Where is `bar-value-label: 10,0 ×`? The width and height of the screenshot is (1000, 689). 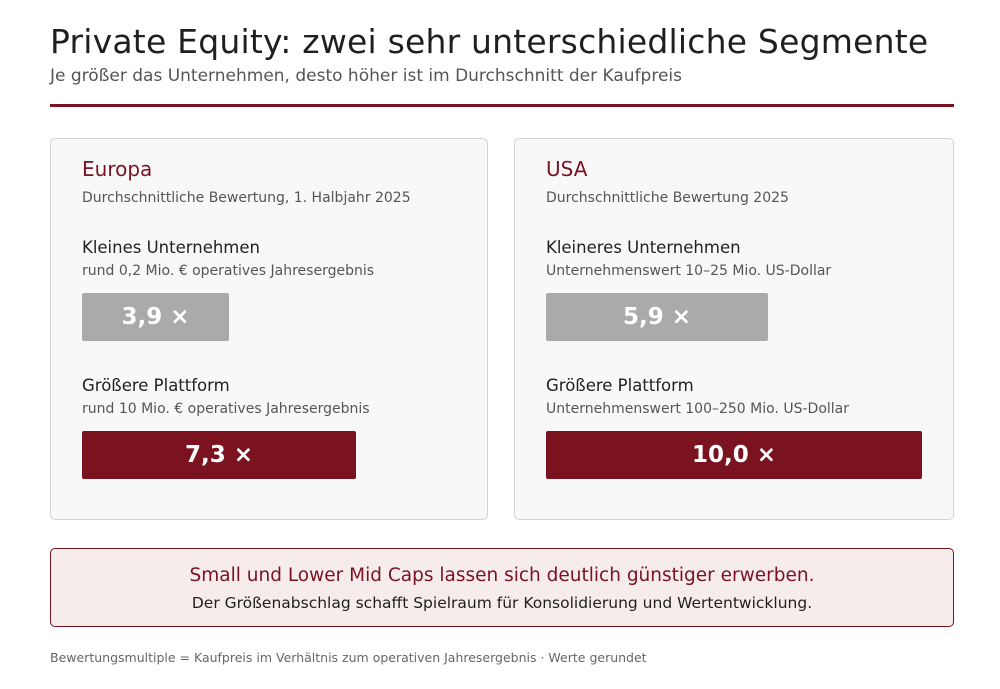 bar-value-label: 10,0 × is located at coordinates (734, 455).